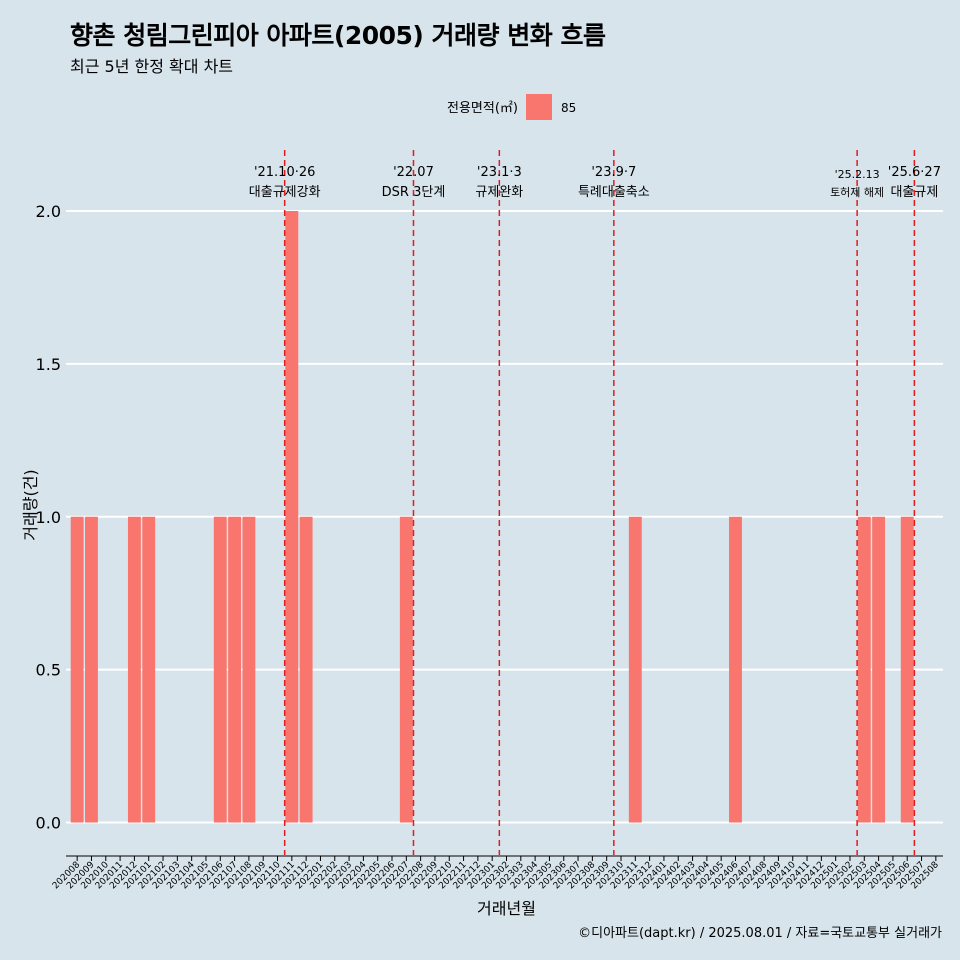 This screenshot has height=960, width=960. What do you see at coordinates (30, 504) in the screenshot?
I see `y-axis-title: 거래량(건)` at bounding box center [30, 504].